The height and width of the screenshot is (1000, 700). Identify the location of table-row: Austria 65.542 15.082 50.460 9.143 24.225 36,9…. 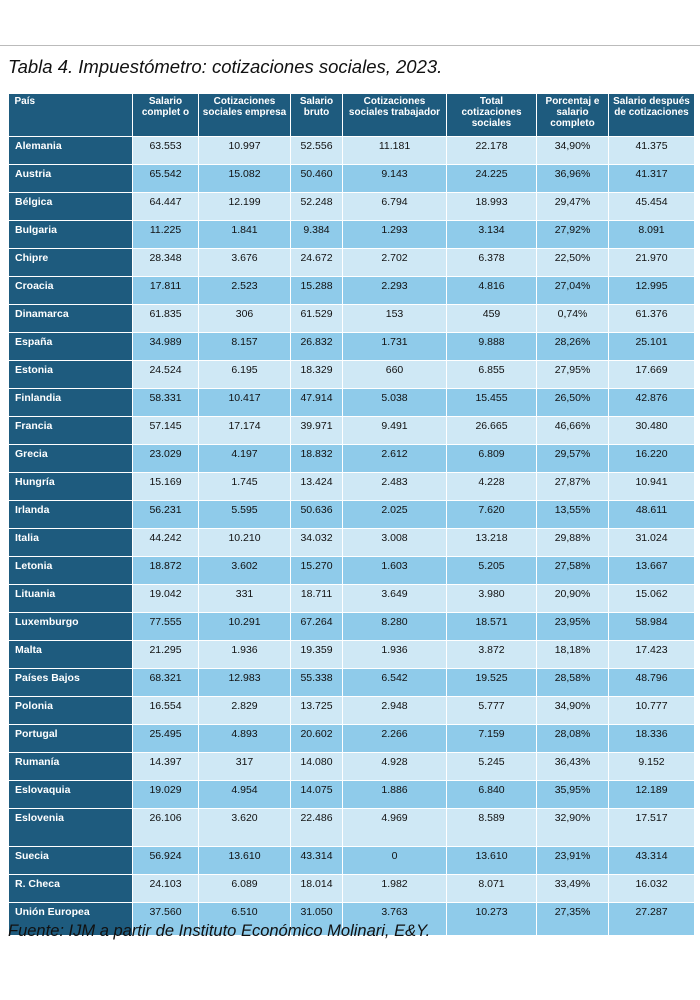
(351, 178).